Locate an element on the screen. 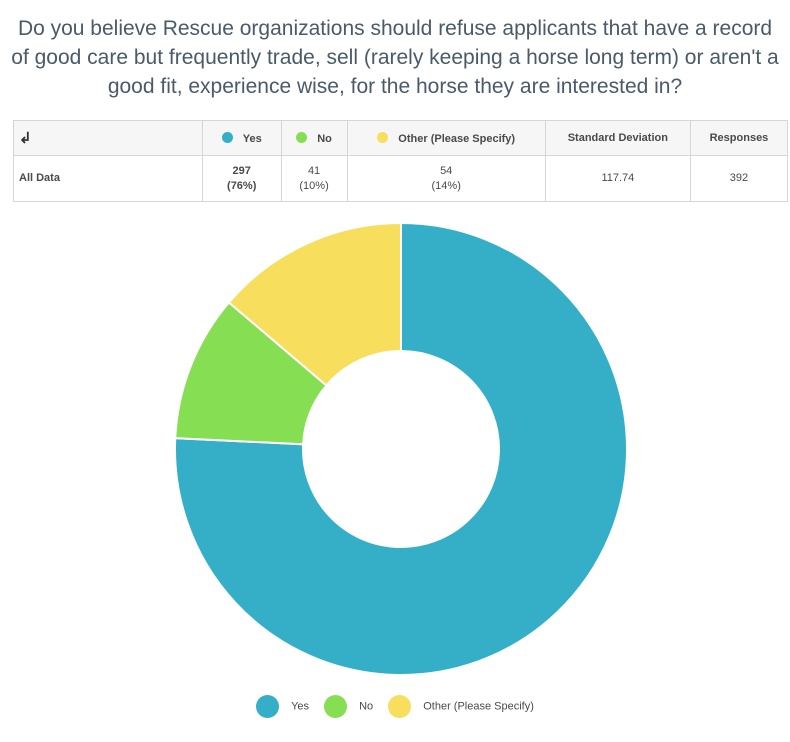 The width and height of the screenshot is (790, 742). yes-color-dot is located at coordinates (227, 137).